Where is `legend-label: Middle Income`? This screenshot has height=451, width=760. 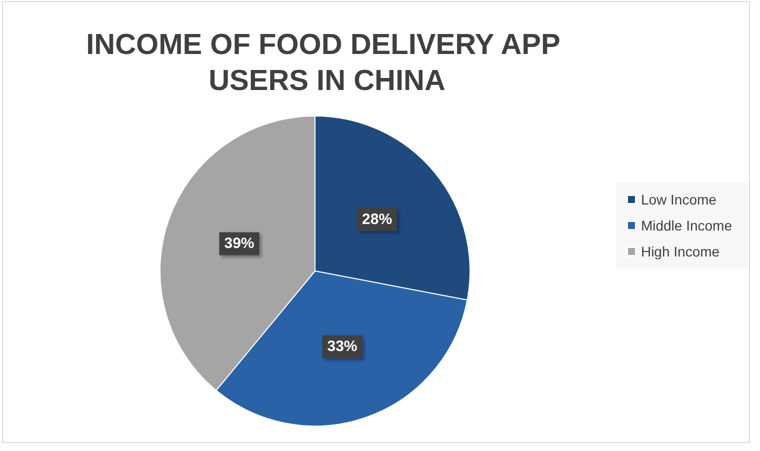 legend-label: Middle Income is located at coordinates (686, 226).